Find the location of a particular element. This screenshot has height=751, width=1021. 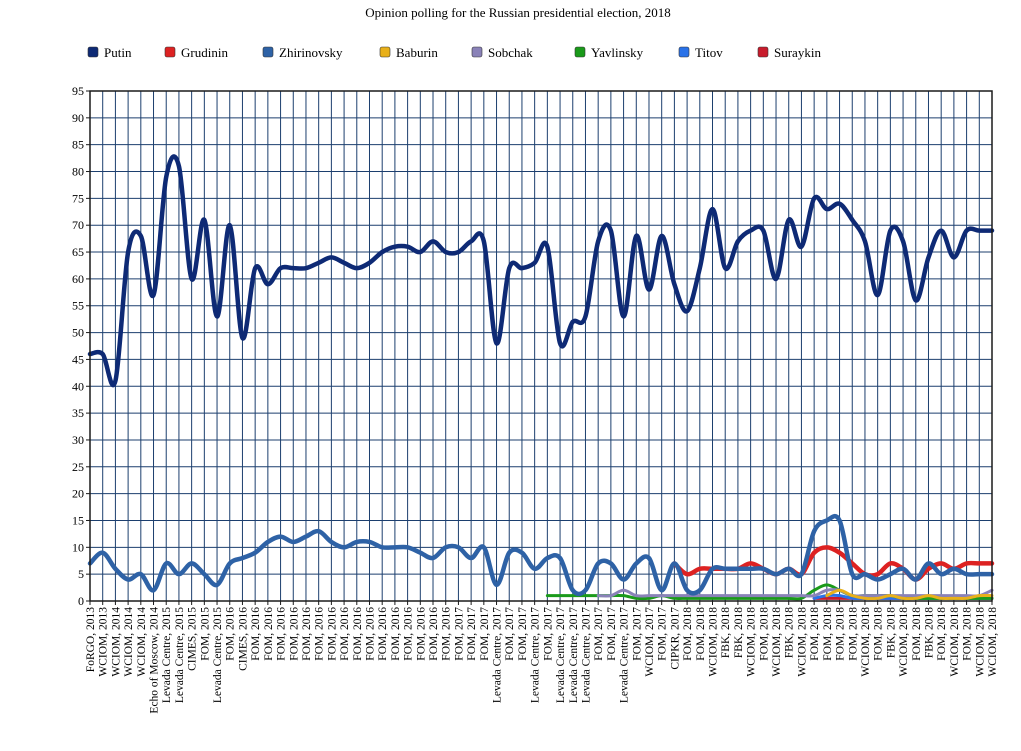

legend-swatch-suraykin is located at coordinates (763, 52).